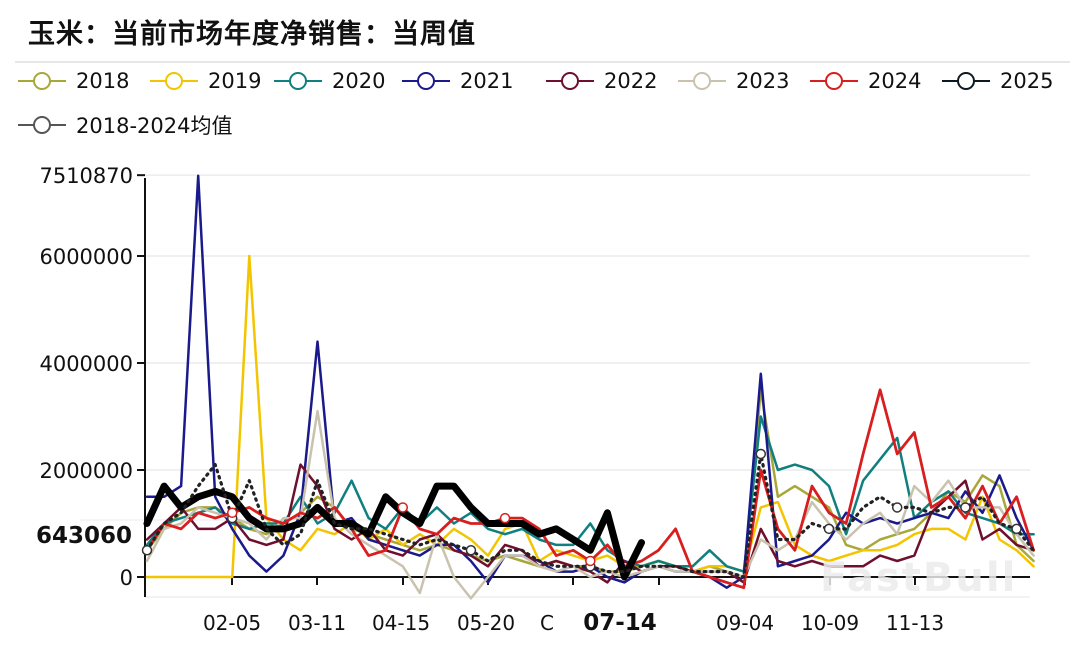  Describe the element at coordinates (86, 364) in the screenshot. I see `y-tick-label: 4000000` at that location.